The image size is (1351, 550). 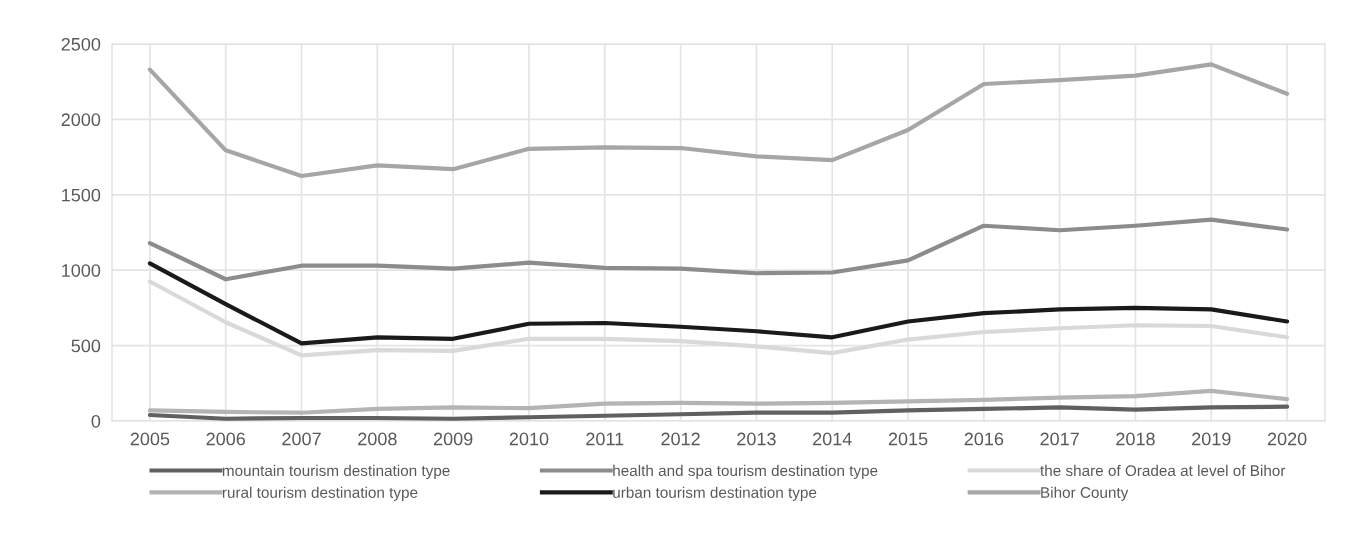 I want to click on x-tick-label: 2007, so click(x=301, y=439).